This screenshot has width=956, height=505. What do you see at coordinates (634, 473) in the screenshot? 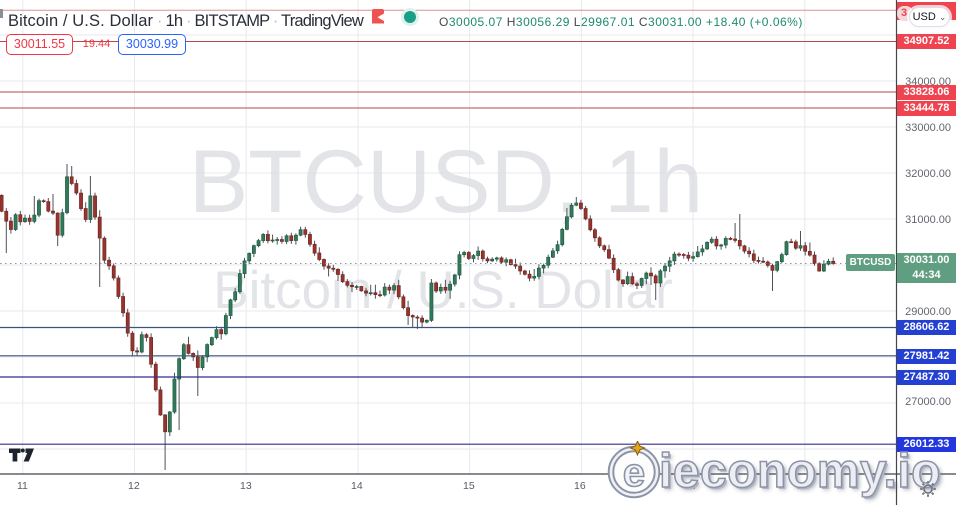
I see `svg-text: e` at bounding box center [634, 473].